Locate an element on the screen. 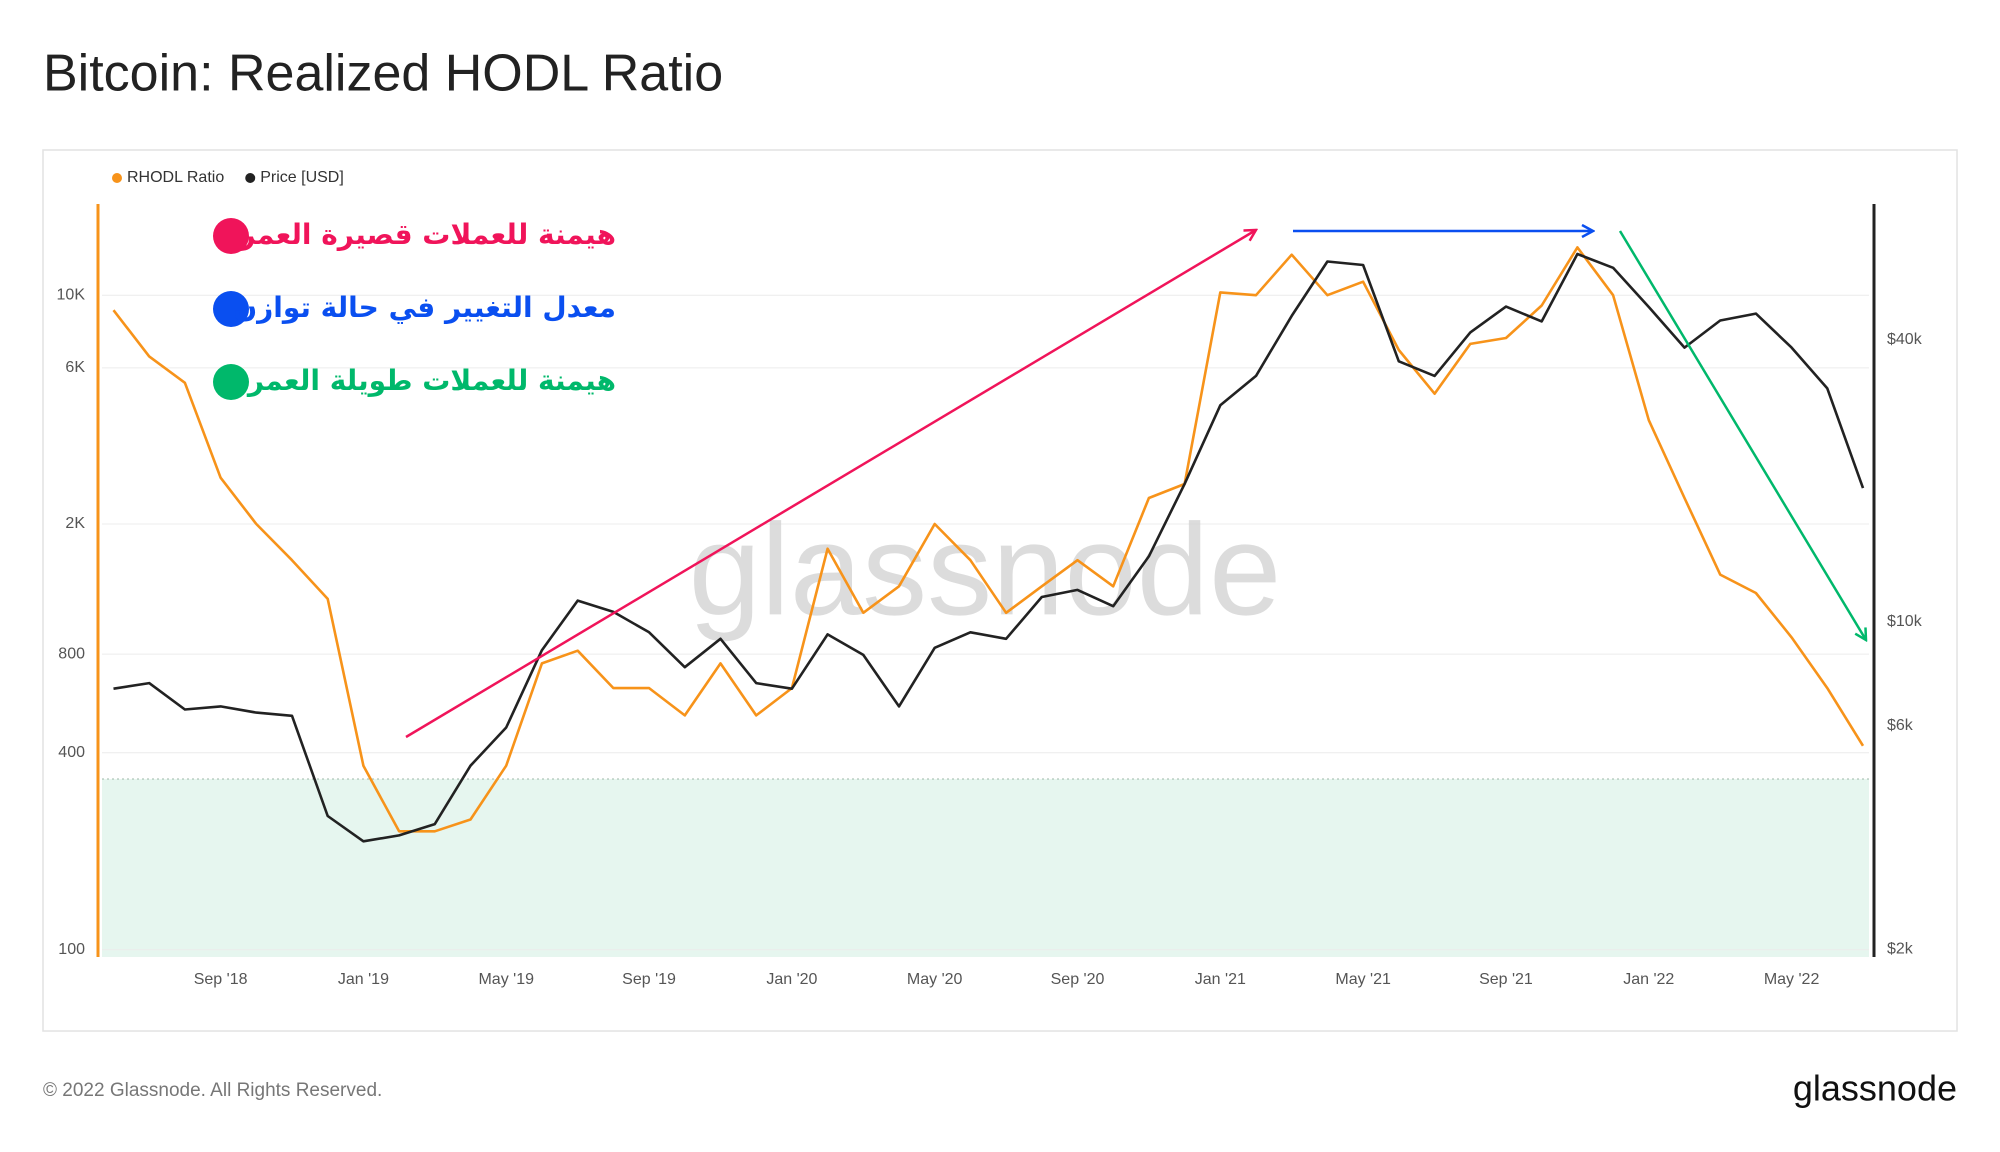 Image resolution: width=2000 pixels, height=1152 pixels. chart-title: Bitcoin: Realized HODL Ratio is located at coordinates (383, 74).